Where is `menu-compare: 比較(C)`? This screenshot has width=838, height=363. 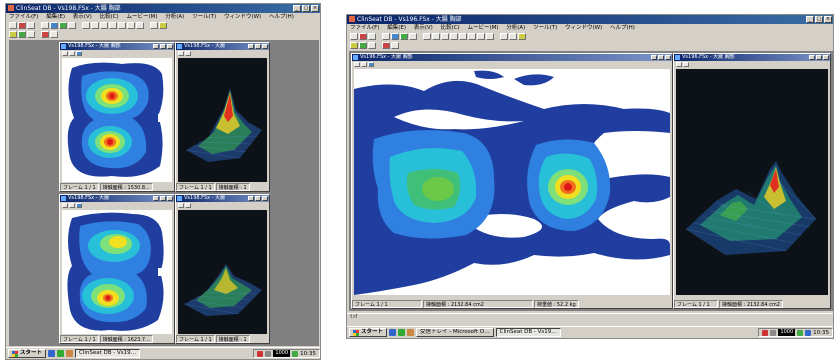
menu-compare: 比較(C) is located at coordinates (109, 17).